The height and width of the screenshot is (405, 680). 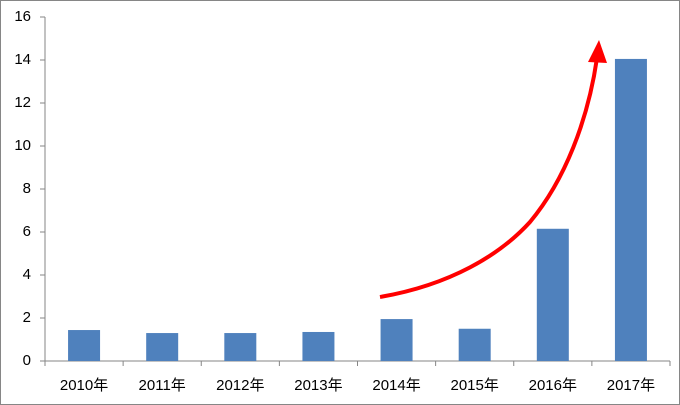 I want to click on y-tick-label: 8, so click(x=27, y=188).